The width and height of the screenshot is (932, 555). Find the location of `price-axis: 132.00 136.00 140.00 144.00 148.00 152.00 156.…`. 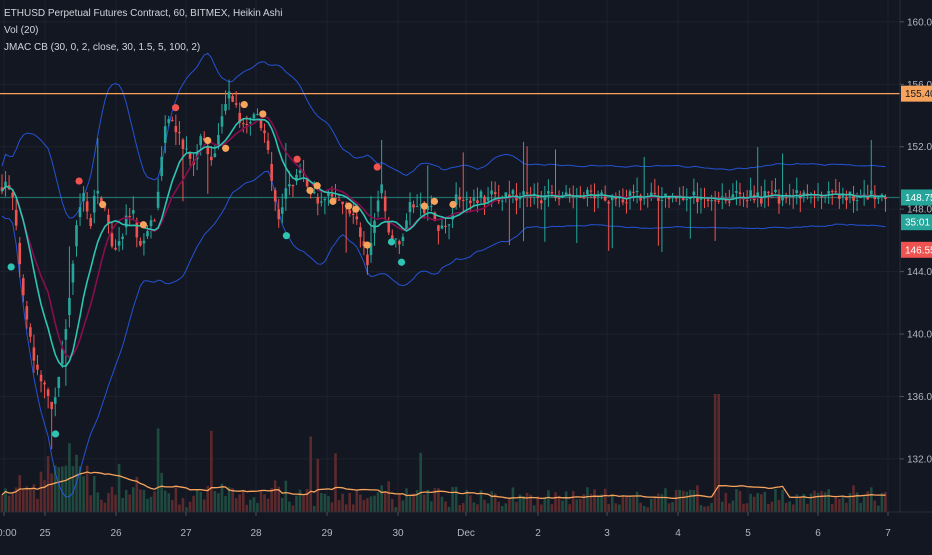

price-axis: 132.00 136.00 140.00 144.00 148.00 152.00 156.… is located at coordinates (915, 275).